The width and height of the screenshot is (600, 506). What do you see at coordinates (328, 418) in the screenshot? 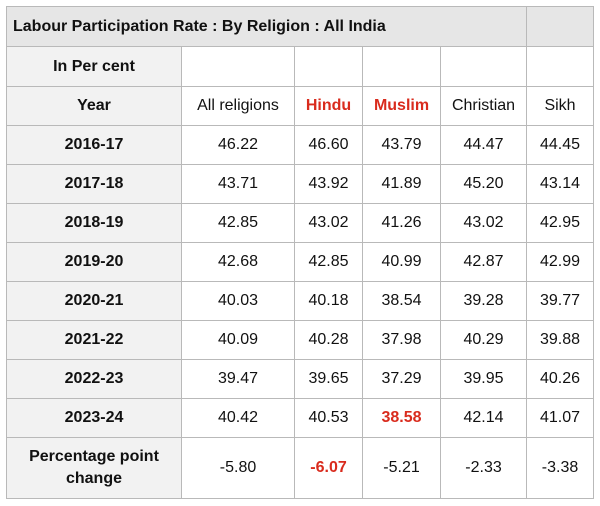
I see `value-cell: 40.53` at bounding box center [328, 418].